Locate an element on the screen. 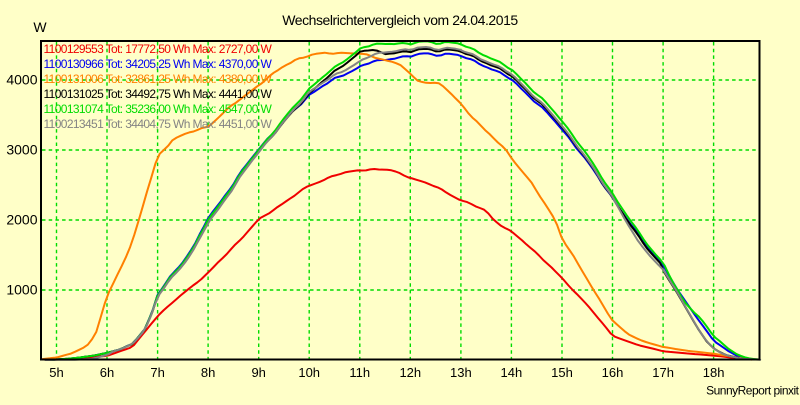  svg-text: 5h is located at coordinates (56, 372).